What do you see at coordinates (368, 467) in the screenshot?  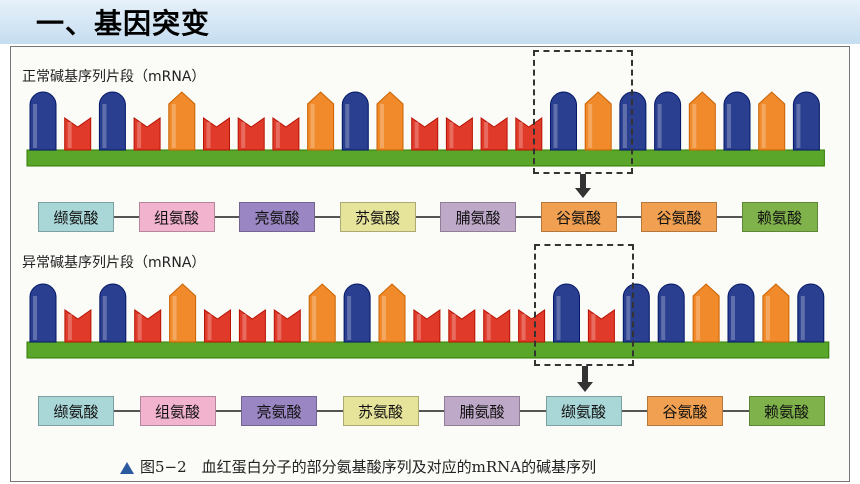 I see `caption-text: 图5−2 血红蛋白分子的部分氨基酸序列及对应的mRNA的碱基序列` at bounding box center [368, 467].